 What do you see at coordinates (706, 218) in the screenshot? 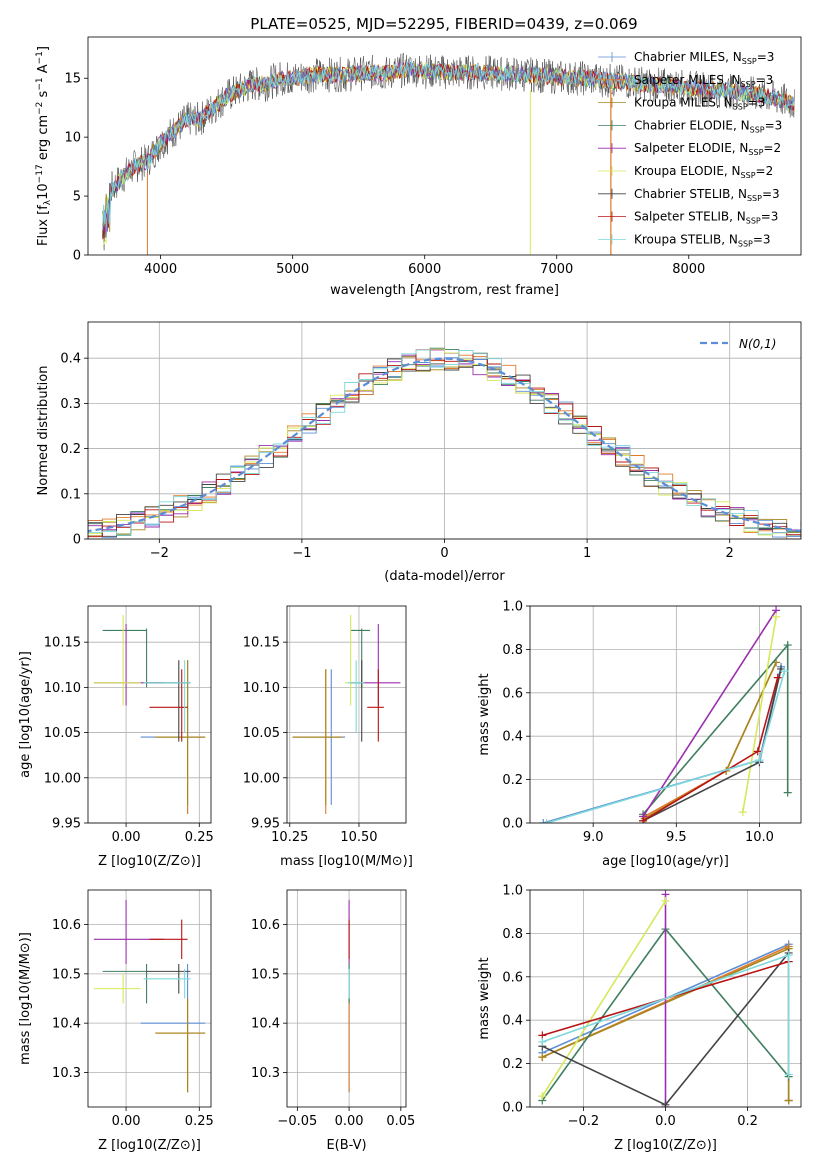
I see `legend-label: Salpeter STELIB, NSSP=3` at bounding box center [706, 218].